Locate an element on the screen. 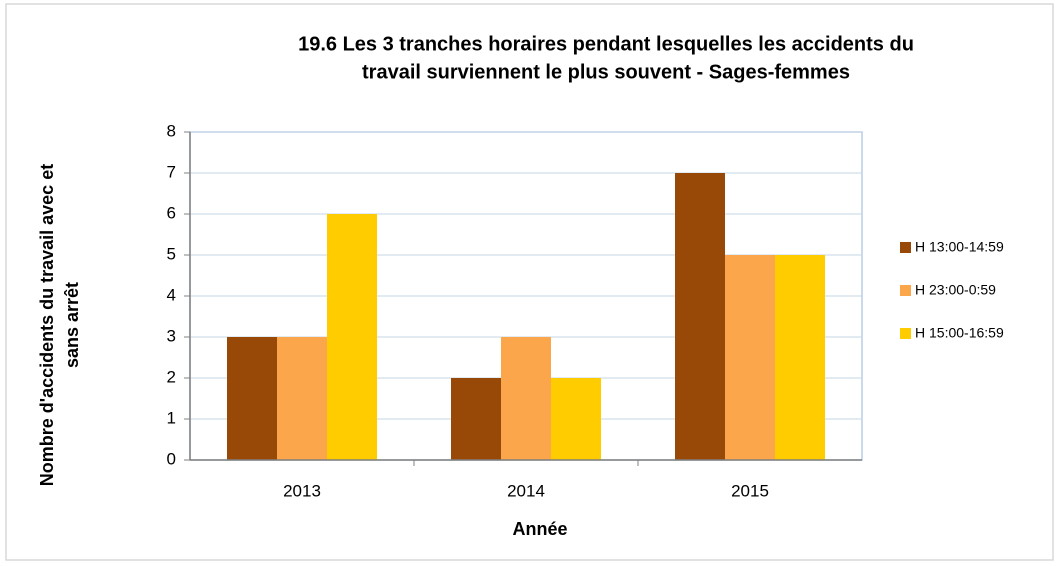 This screenshot has height=566, width=1059. legend-label: H 23:00-0:59 is located at coordinates (955, 290).